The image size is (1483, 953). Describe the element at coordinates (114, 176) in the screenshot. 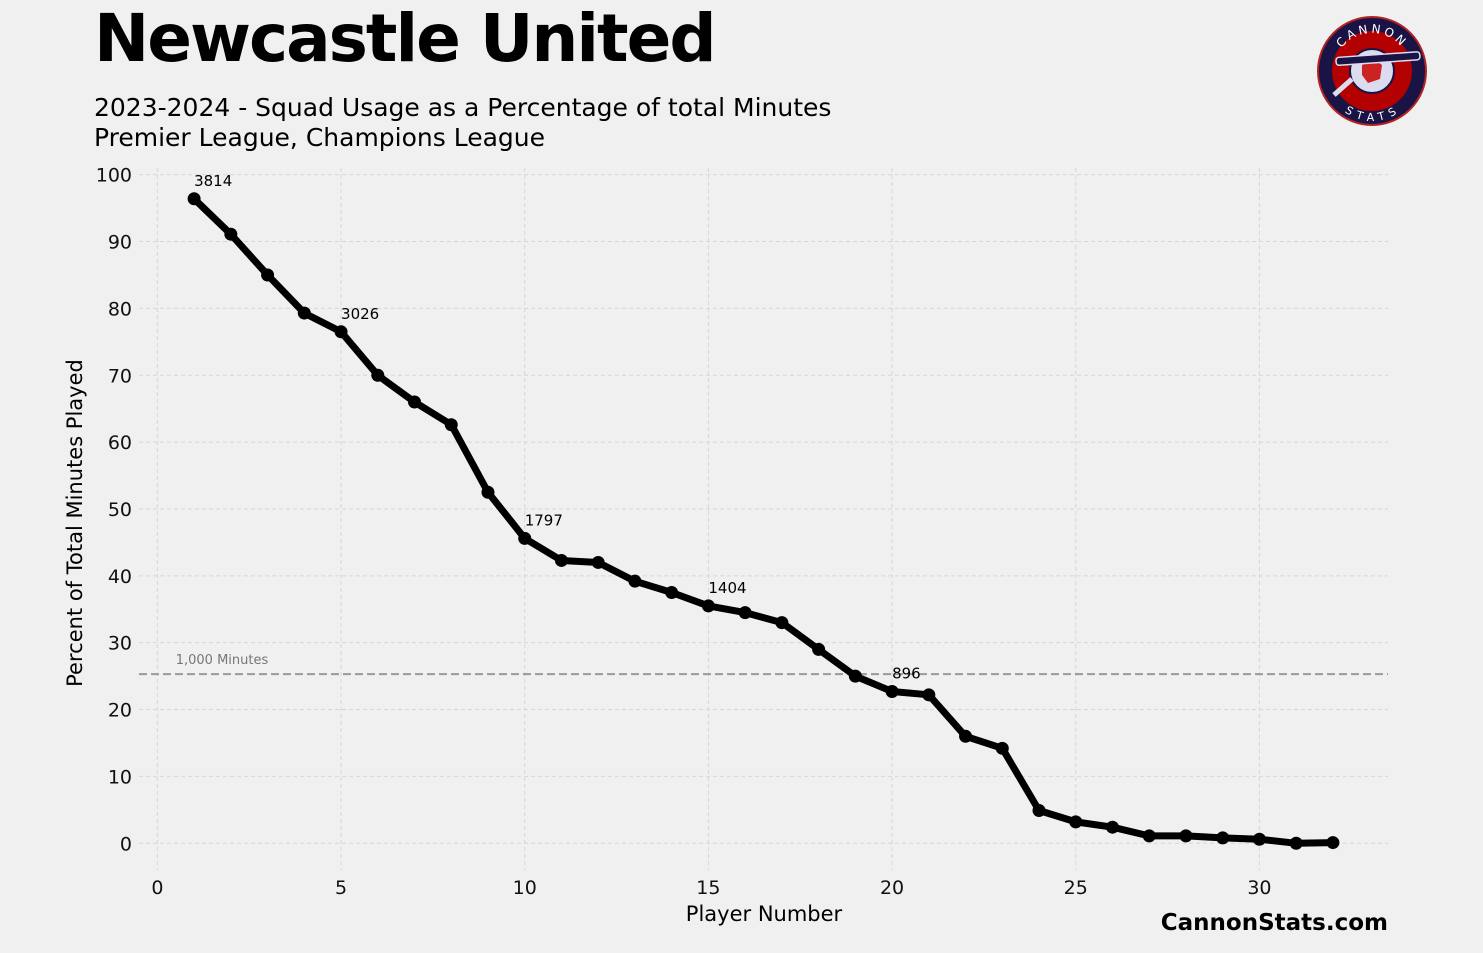

I see `y-tick-label: 100` at that location.